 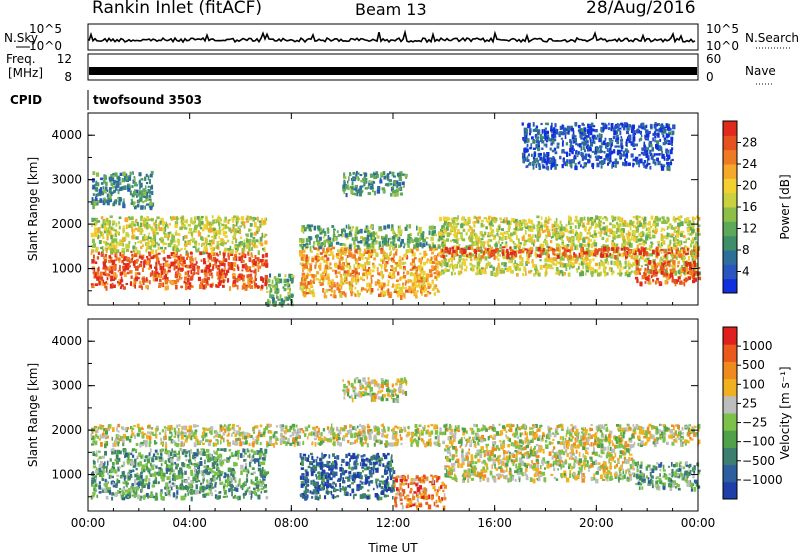 What do you see at coordinates (393, 71) in the screenshot?
I see `freq-band` at bounding box center [393, 71].